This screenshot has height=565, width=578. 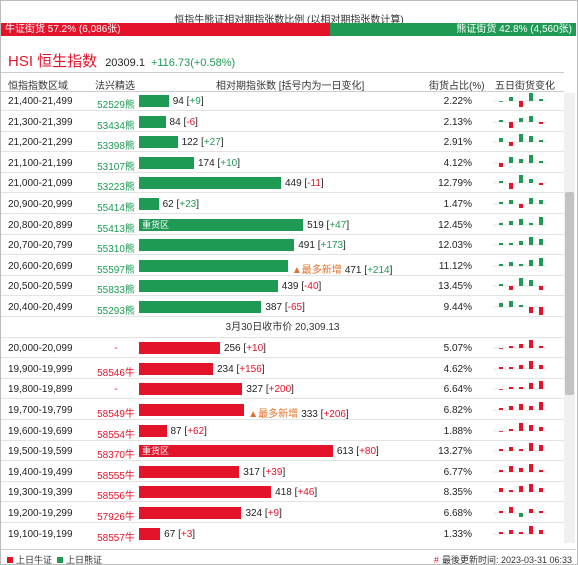 I want to click on warrant-code-link: 53434熊, so click(x=116, y=126).